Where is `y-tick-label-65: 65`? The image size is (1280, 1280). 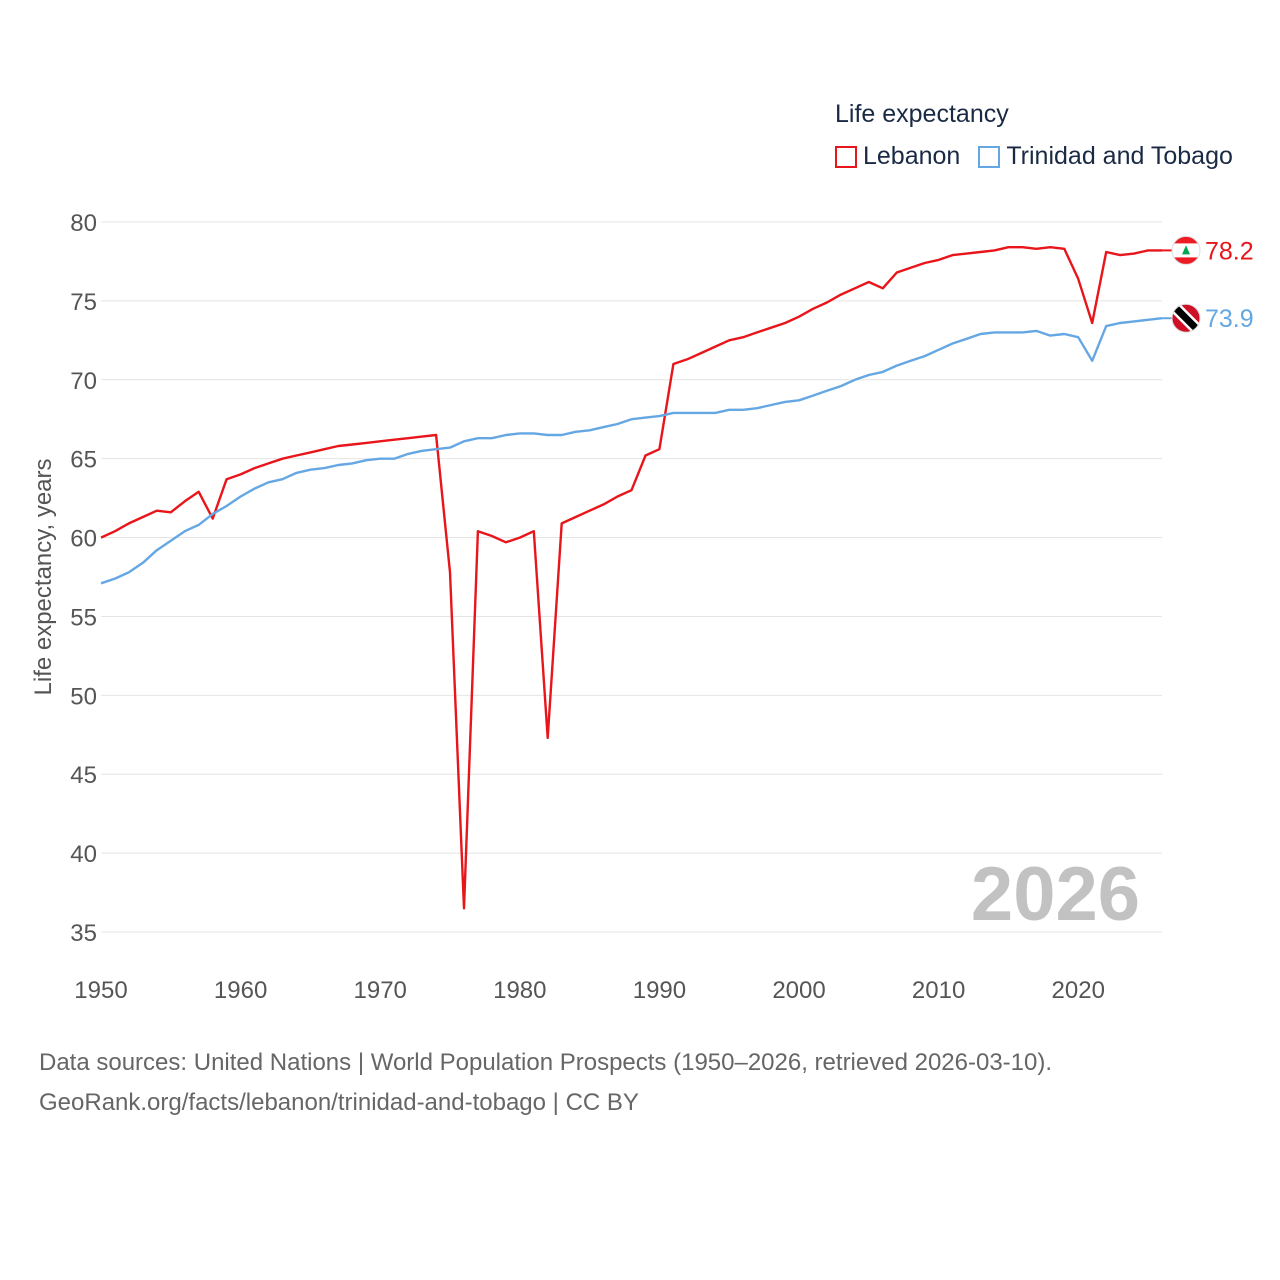 y-tick-label-65: 65 is located at coordinates (83, 460).